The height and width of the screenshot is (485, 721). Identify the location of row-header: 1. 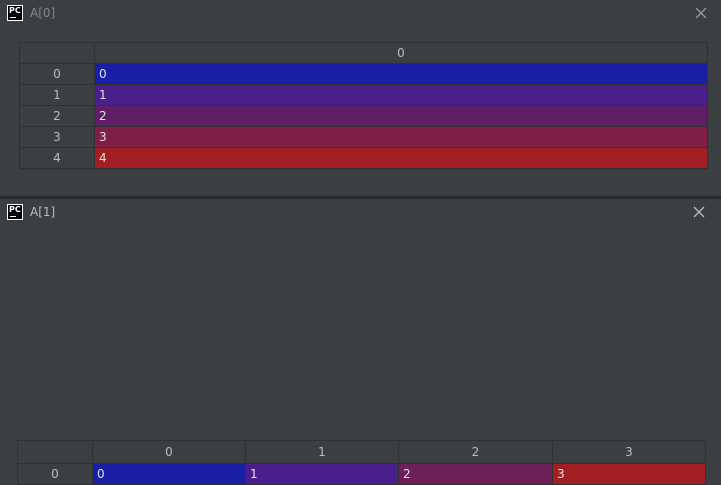
(57, 95).